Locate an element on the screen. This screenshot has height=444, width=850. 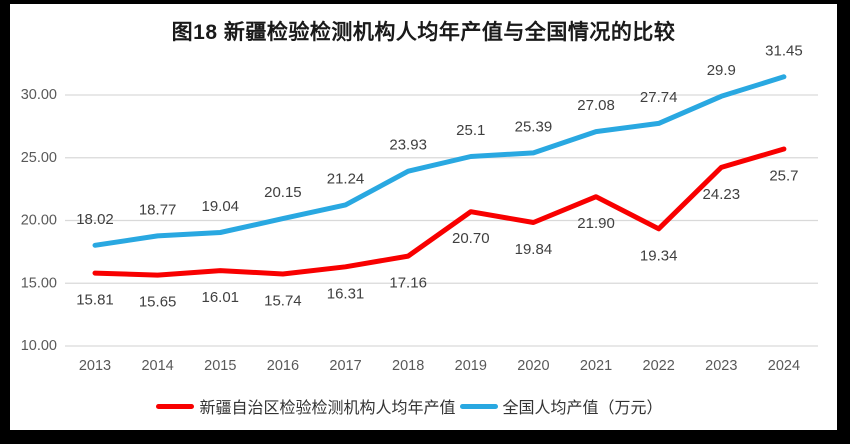
x-axis-tick-label-2013: 2013 is located at coordinates (95, 366).